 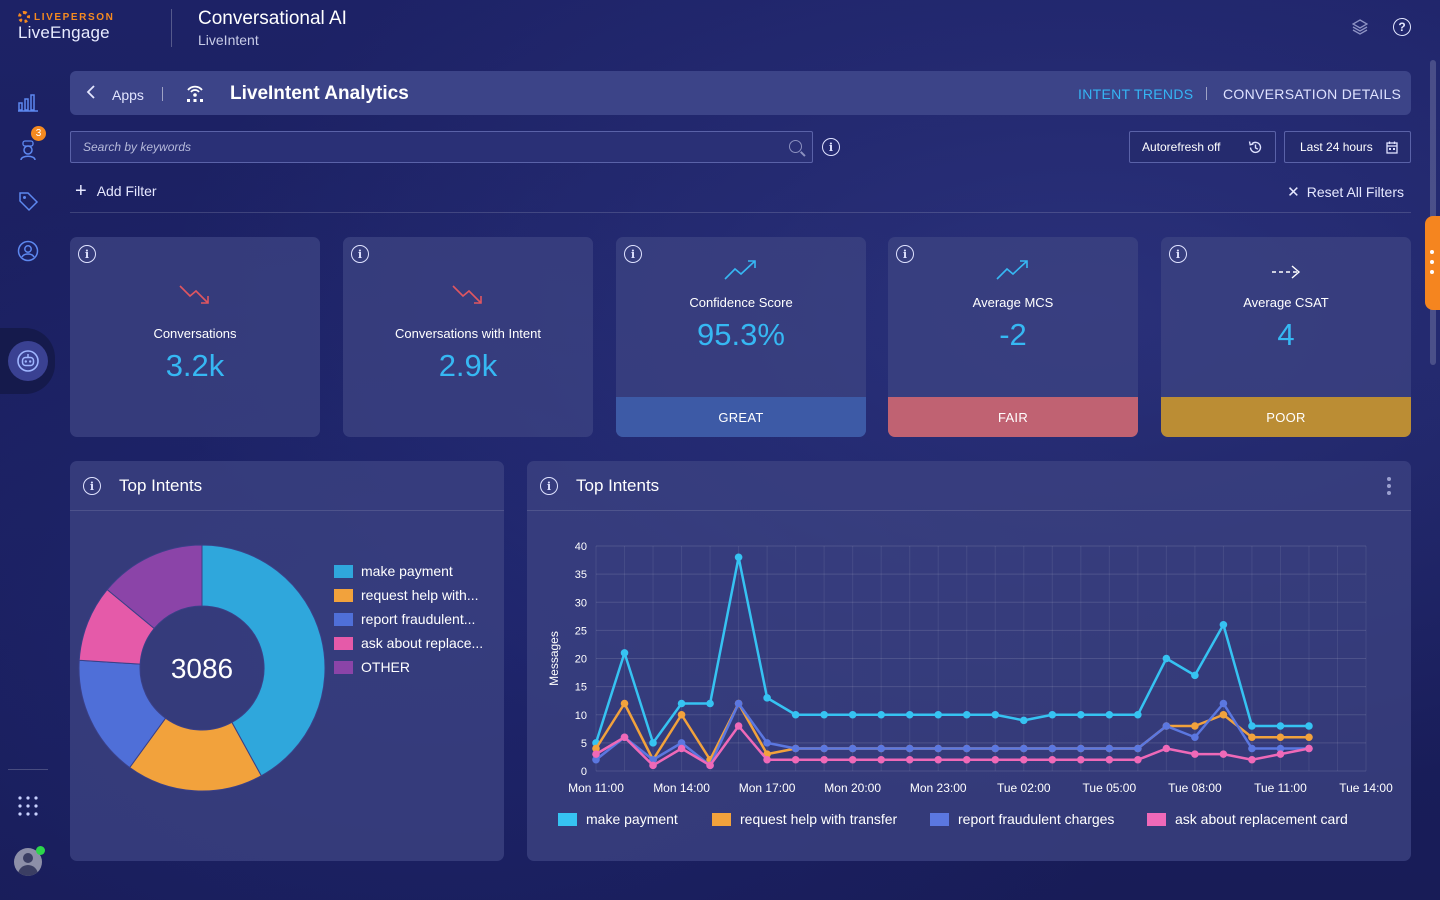 What do you see at coordinates (1345, 192) in the screenshot?
I see `reset-filters-button: ✕ Reset All Filters` at bounding box center [1345, 192].